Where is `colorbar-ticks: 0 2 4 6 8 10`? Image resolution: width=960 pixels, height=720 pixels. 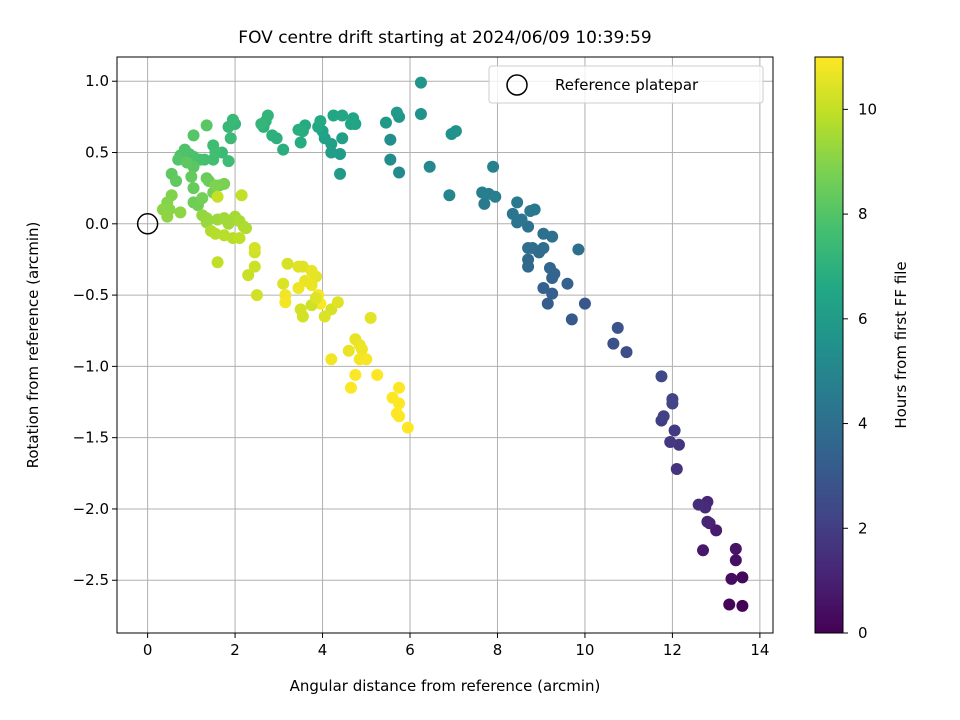
colorbar-ticks: 0 2 4 6 8 10 is located at coordinates (860, 371).